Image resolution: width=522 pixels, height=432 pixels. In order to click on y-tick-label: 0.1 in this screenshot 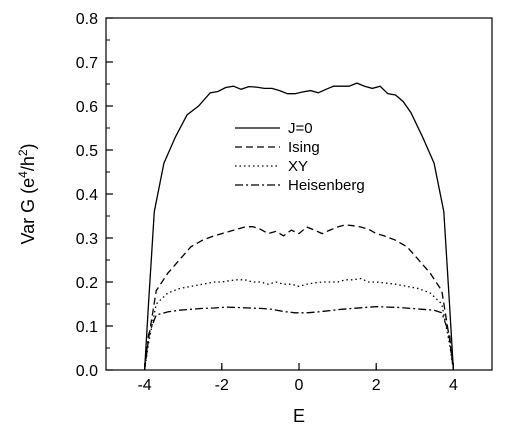, I will do `click(87, 327)`.